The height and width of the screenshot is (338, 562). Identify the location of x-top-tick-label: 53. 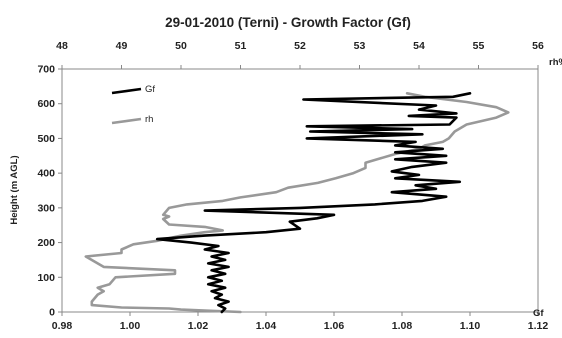
(360, 46).